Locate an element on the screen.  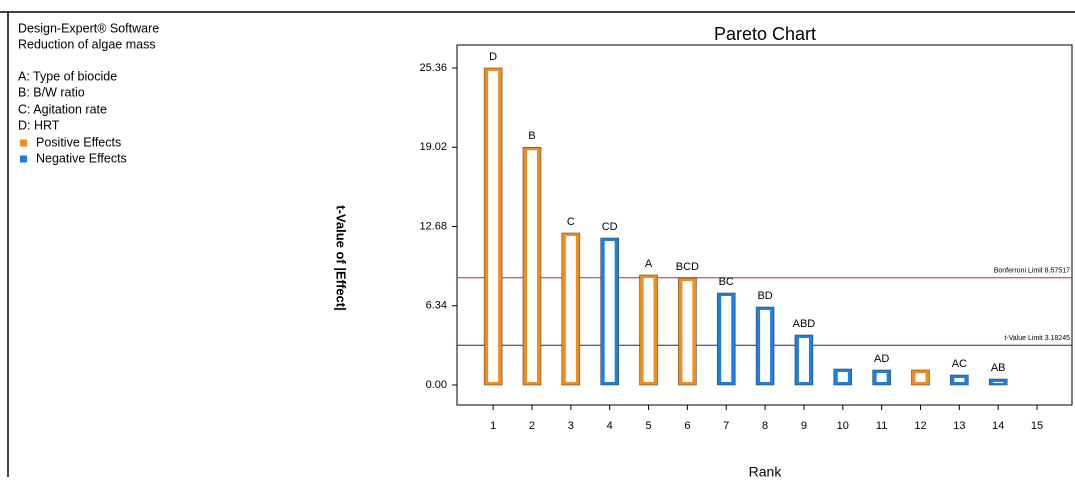
x-tick-label: 3 is located at coordinates (571, 426).